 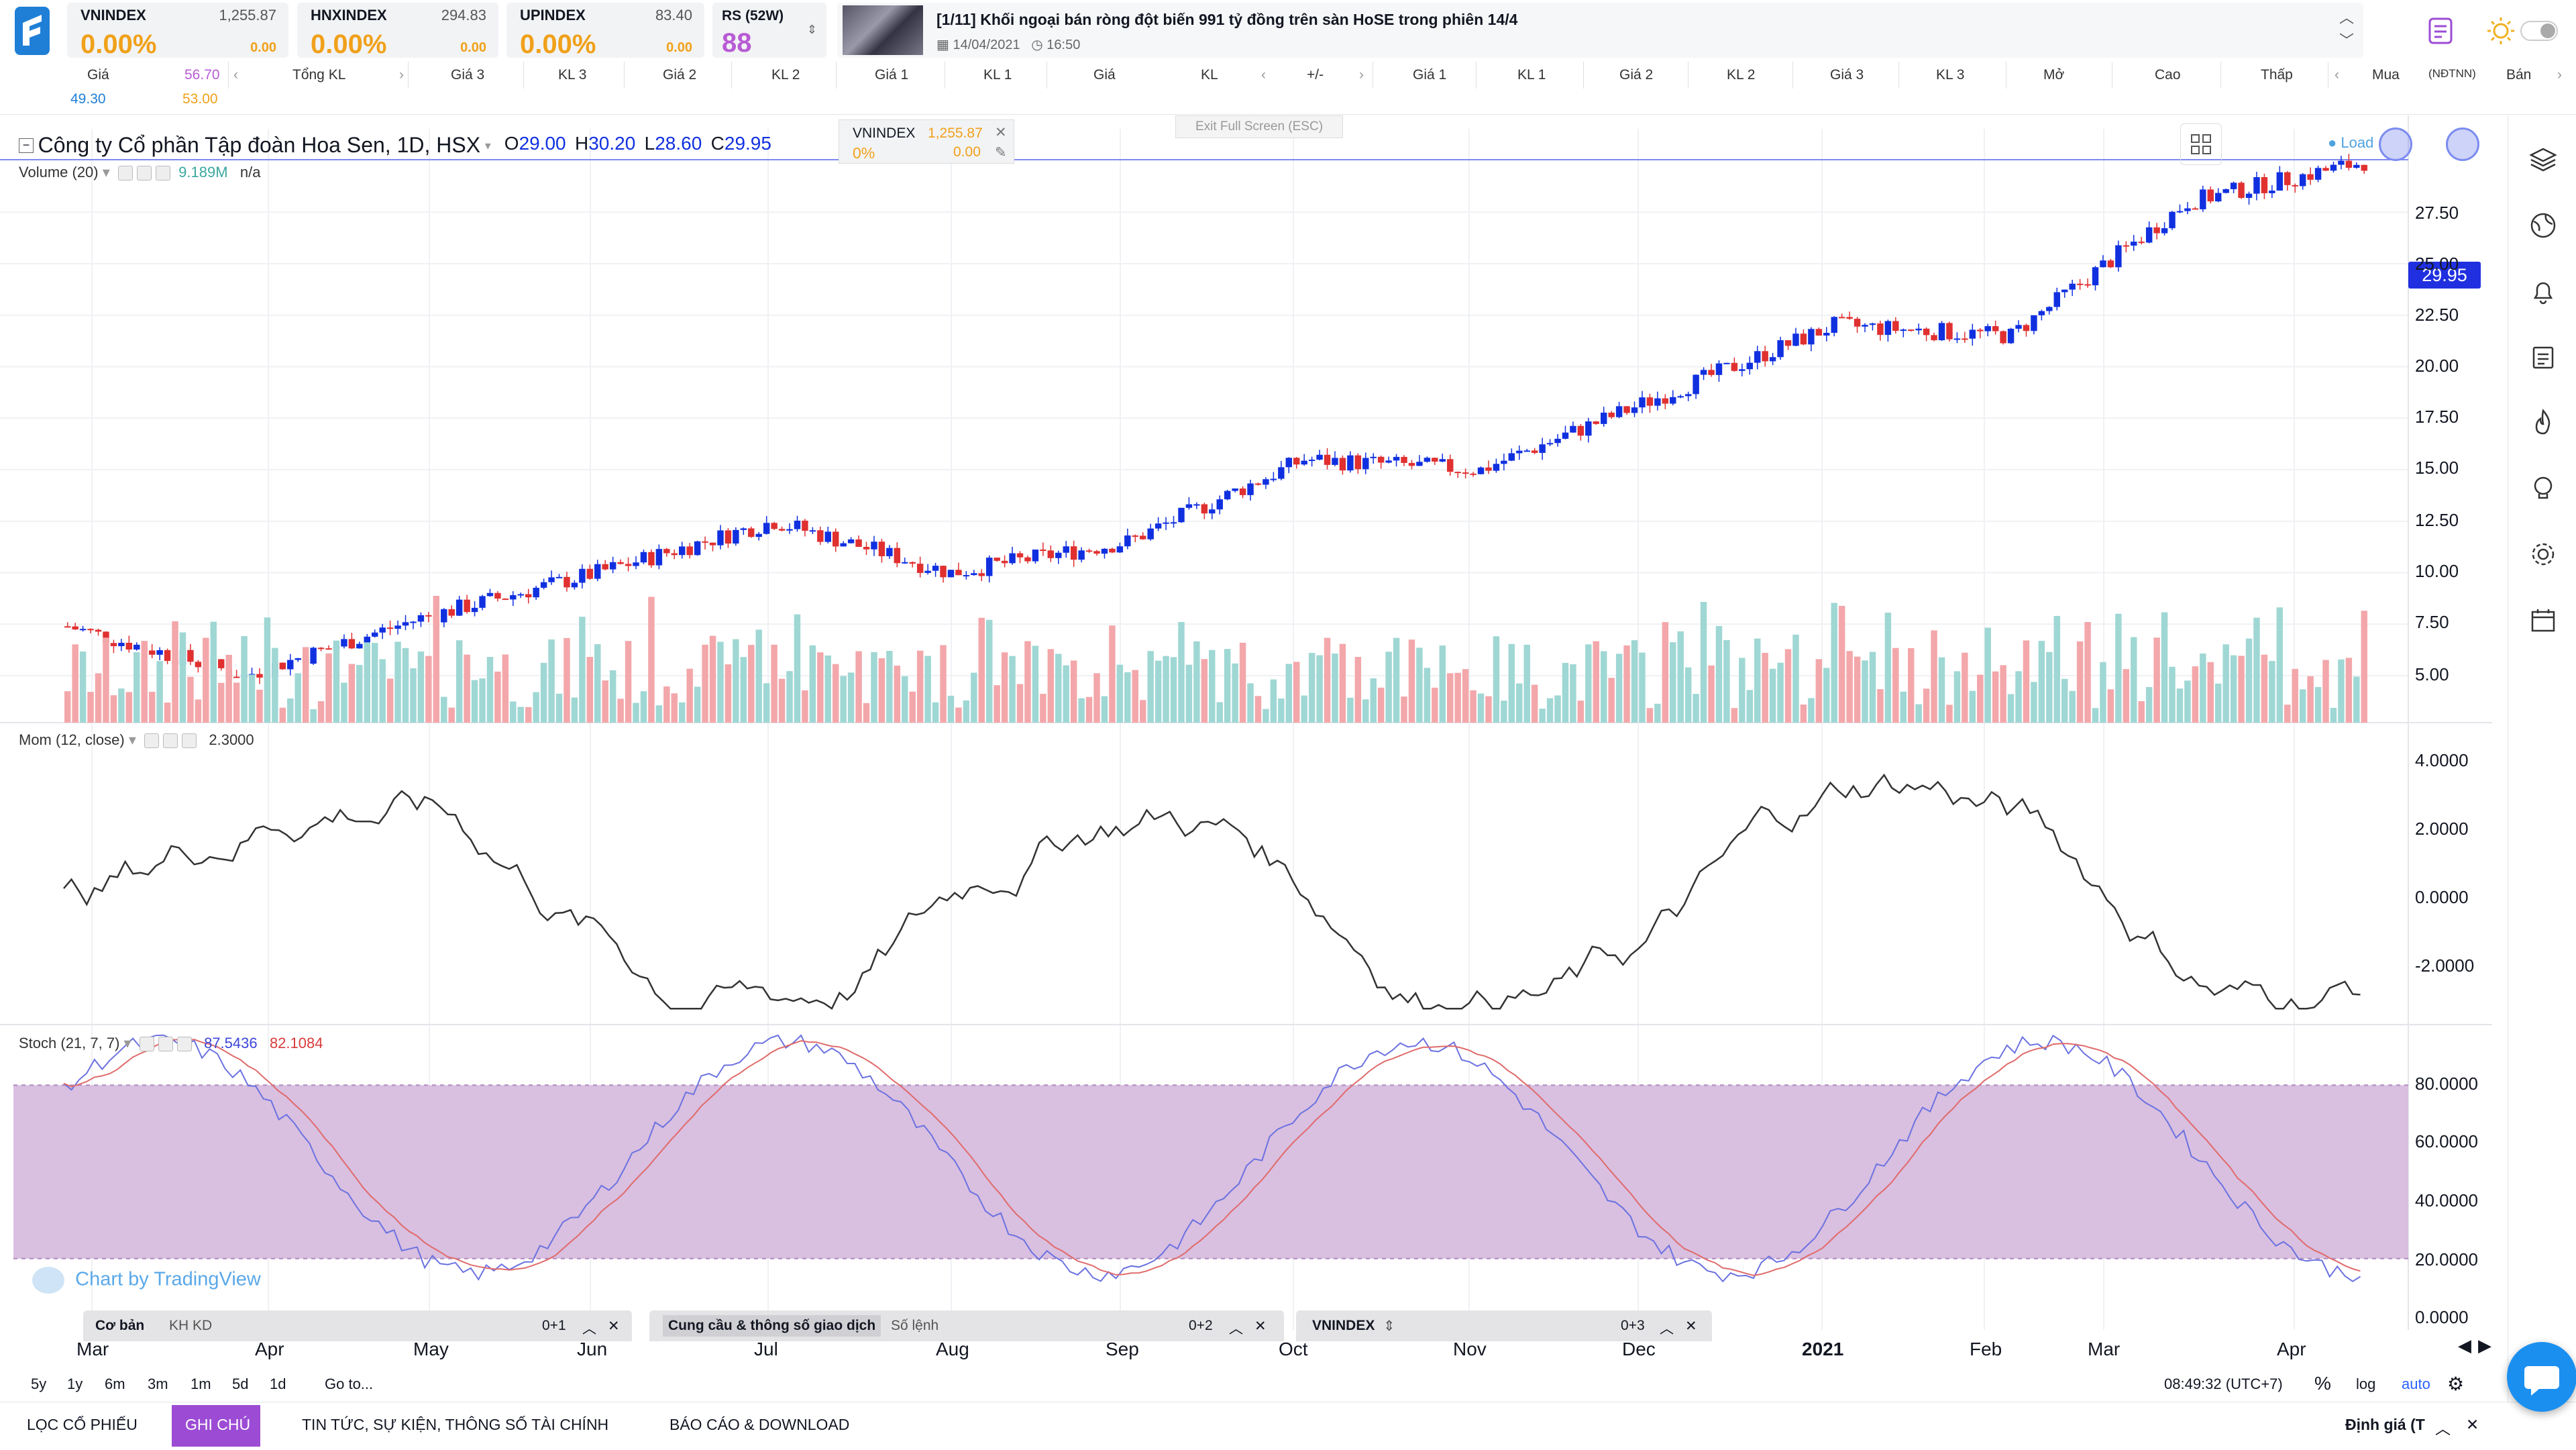 What do you see at coordinates (2346, 40) in the screenshot?
I see `chevron-down-icon: ﹀` at bounding box center [2346, 40].